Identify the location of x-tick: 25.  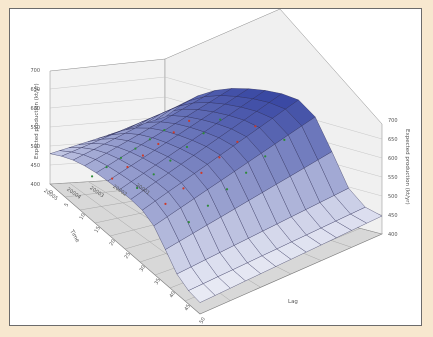
(128, 255).